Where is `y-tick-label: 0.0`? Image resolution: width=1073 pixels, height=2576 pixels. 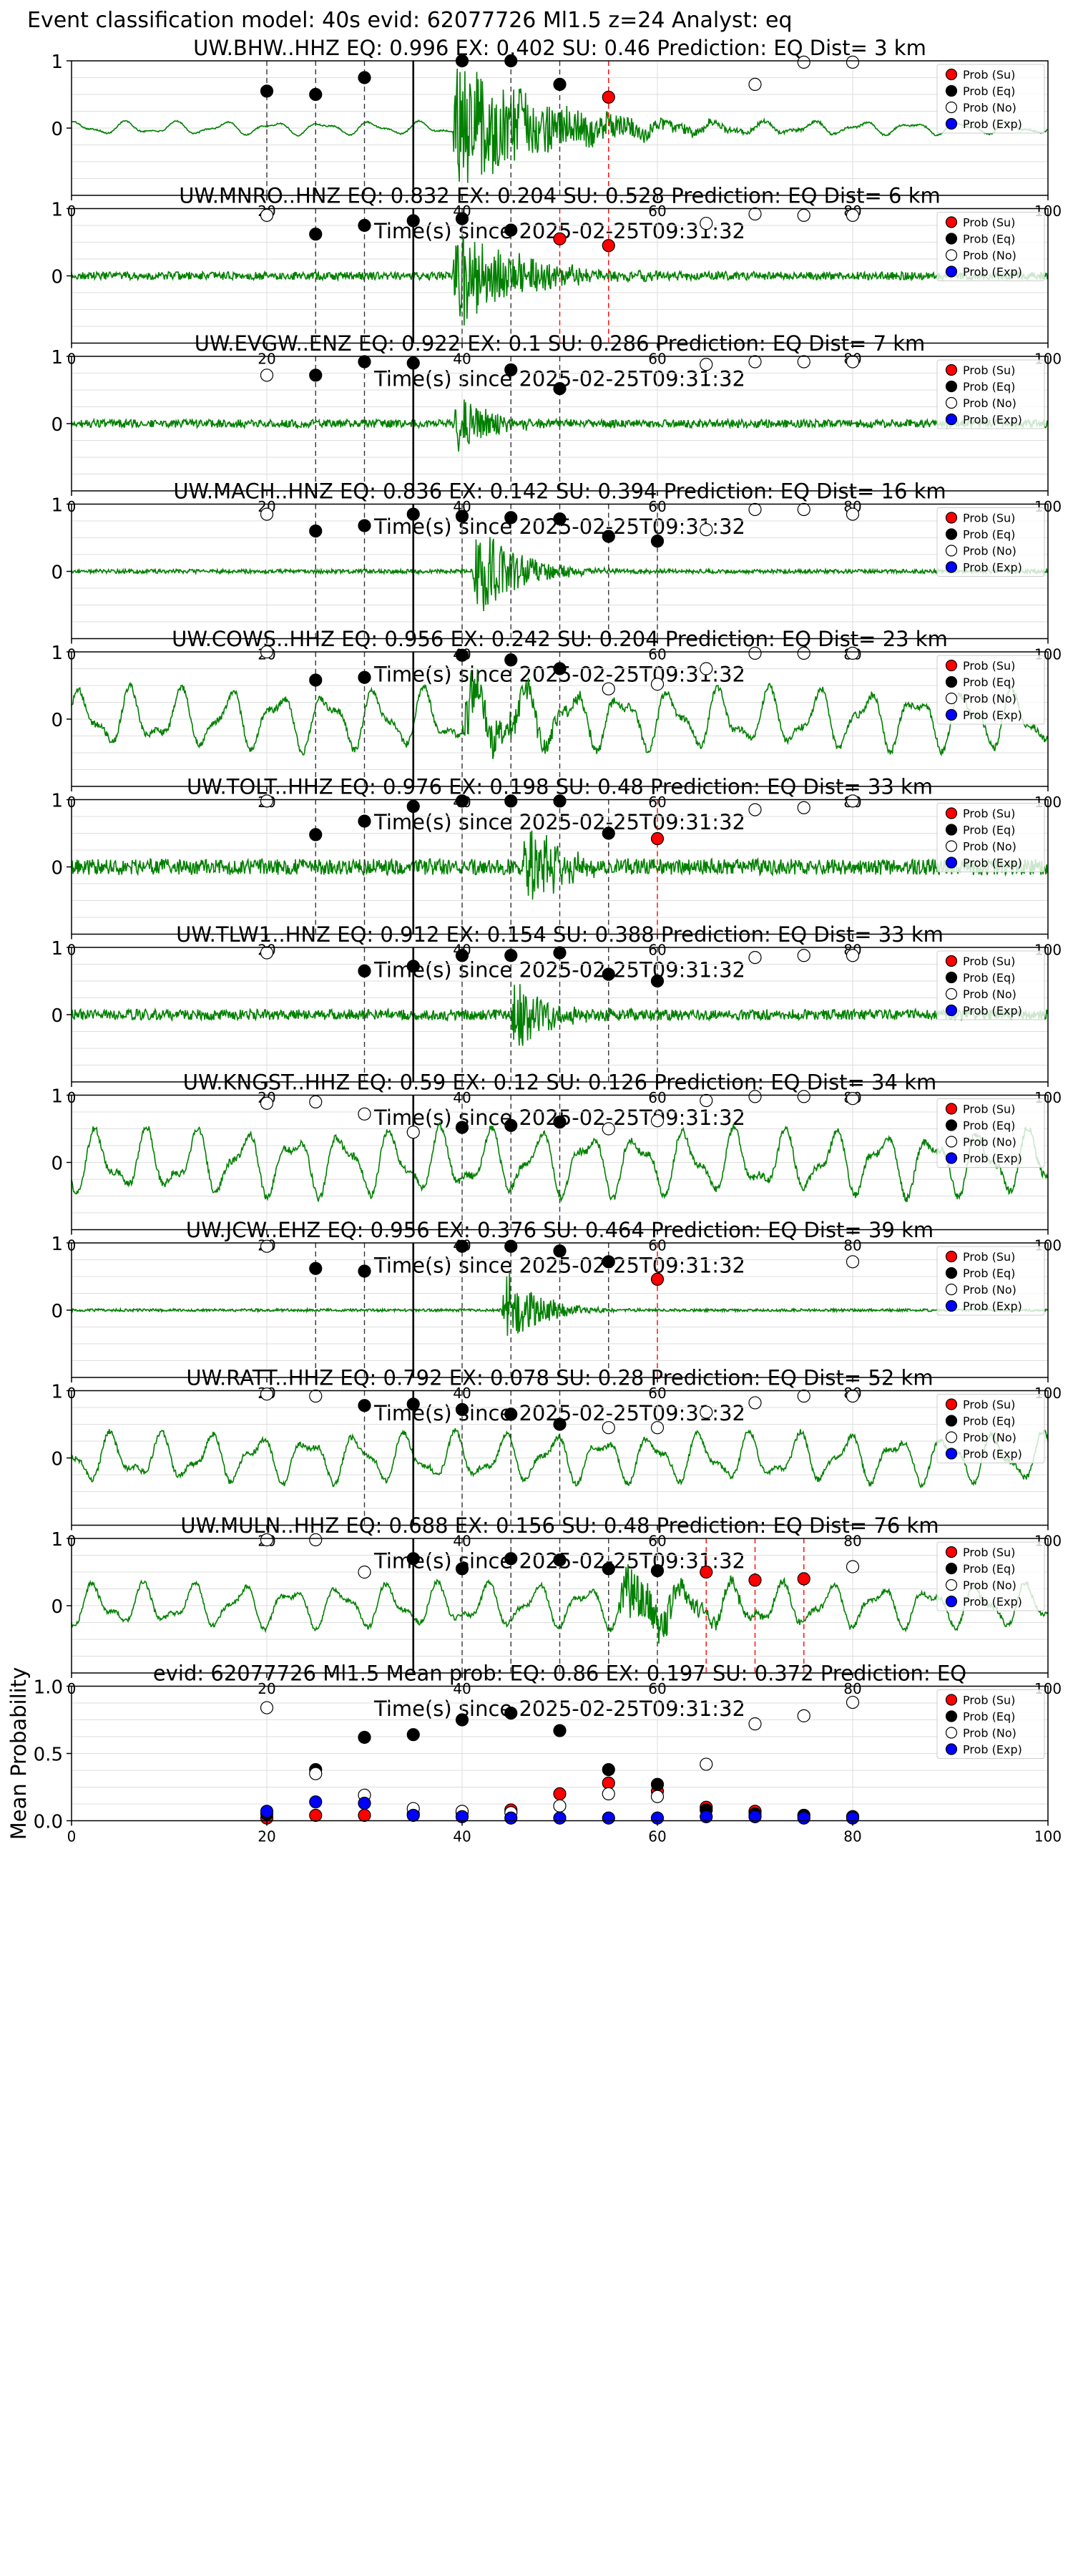 y-tick-label: 0.0 is located at coordinates (48, 1822).